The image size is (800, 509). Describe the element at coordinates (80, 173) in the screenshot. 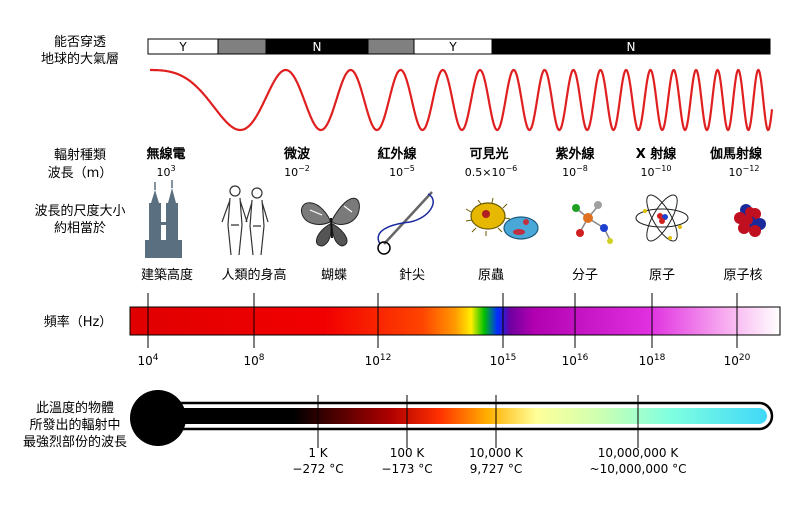

I see `wavelength-label: 波長（m）` at that location.